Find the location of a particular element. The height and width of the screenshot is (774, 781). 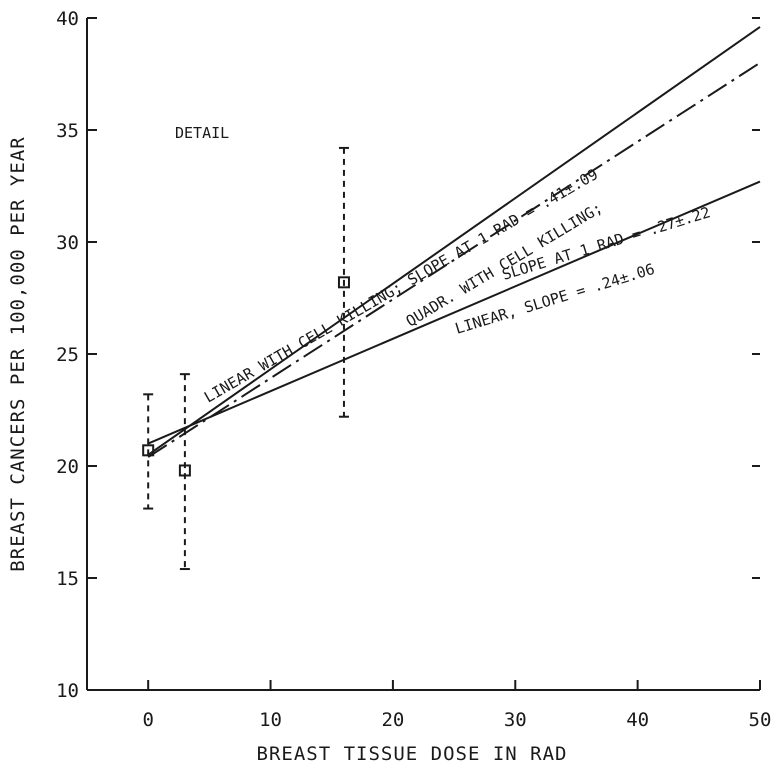

x-tick-label: 10 is located at coordinates (270, 720).